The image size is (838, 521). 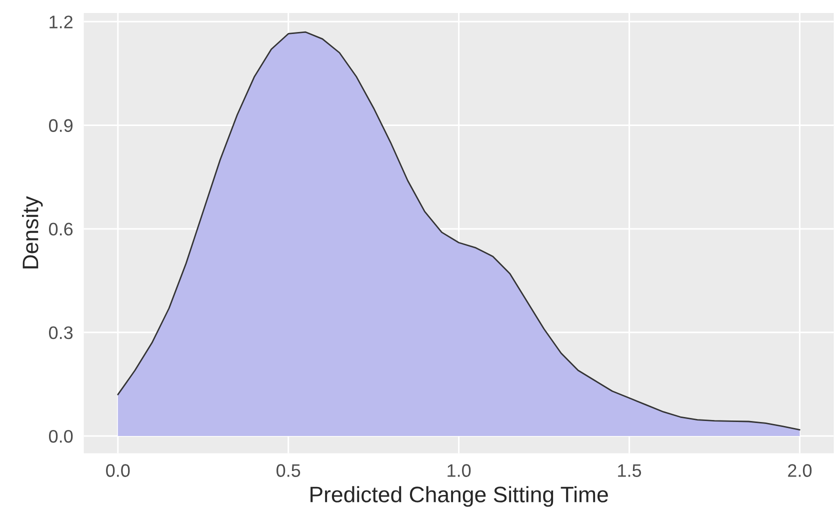 I want to click on x-tick-label: 1.5, so click(x=630, y=470).